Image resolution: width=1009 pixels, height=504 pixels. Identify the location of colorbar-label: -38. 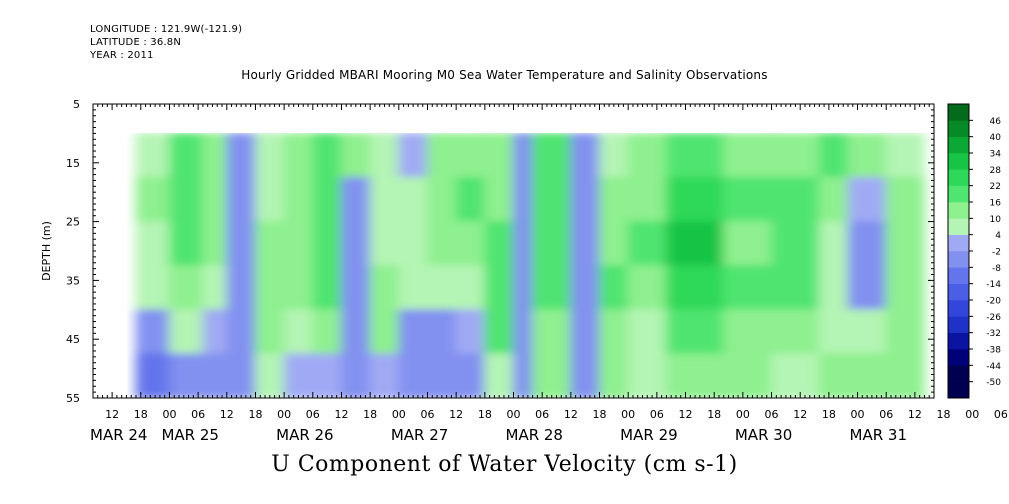
(993, 351).